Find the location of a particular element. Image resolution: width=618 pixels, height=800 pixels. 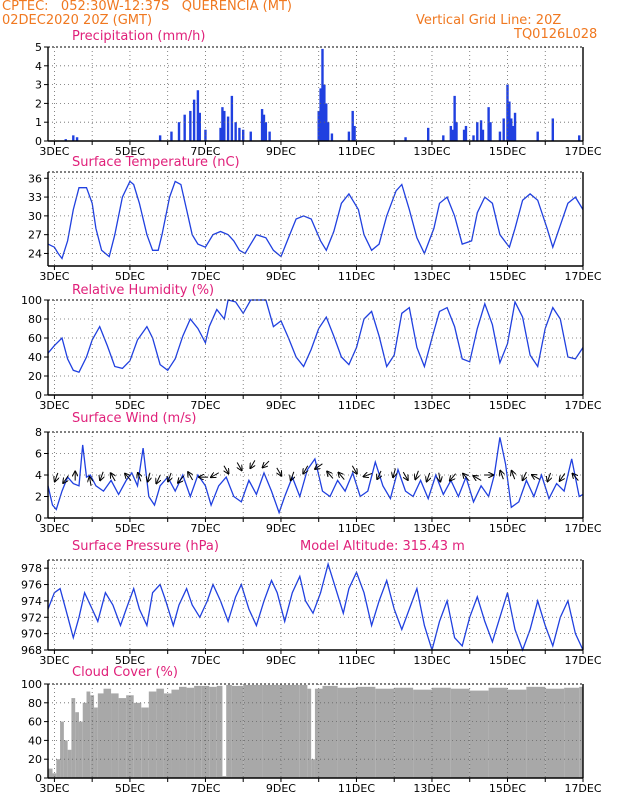

series-line is located at coordinates (315, 220).